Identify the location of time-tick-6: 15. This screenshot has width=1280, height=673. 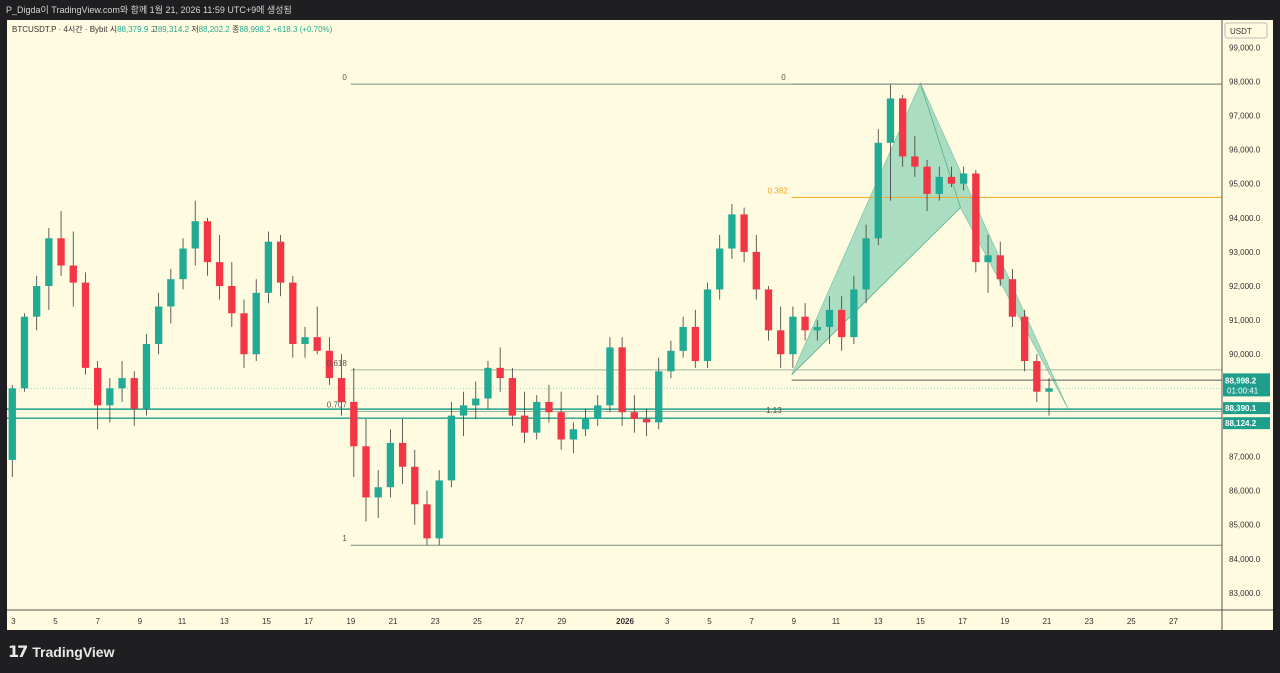
(266, 621).